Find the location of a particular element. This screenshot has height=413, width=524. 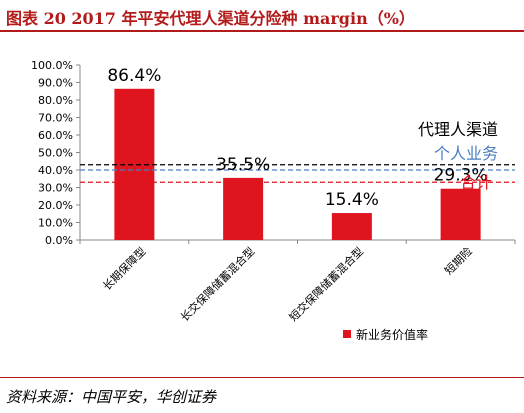

y-tick-label: 90.0% is located at coordinates (55, 83).